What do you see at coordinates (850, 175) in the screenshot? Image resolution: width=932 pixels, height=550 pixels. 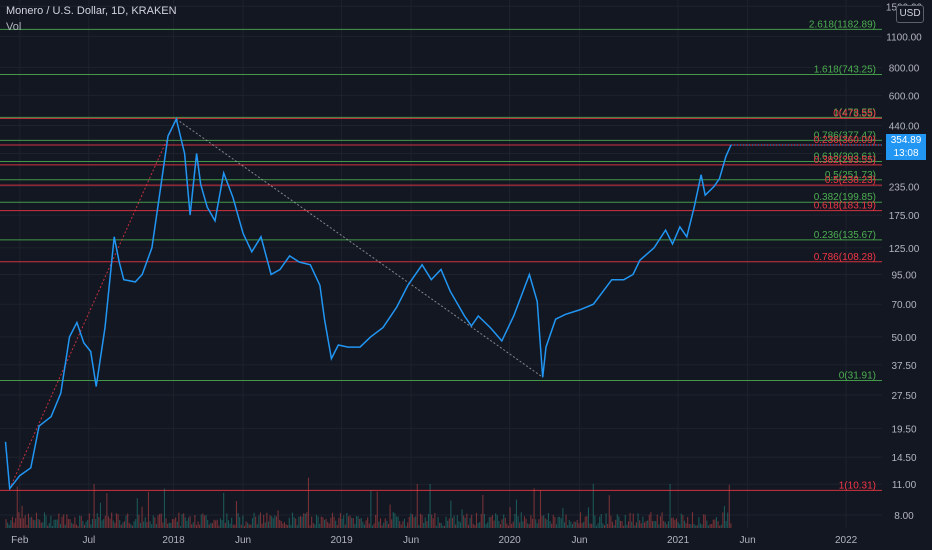 I see `fib-level-label: 0.5(251.73)` at bounding box center [850, 175].